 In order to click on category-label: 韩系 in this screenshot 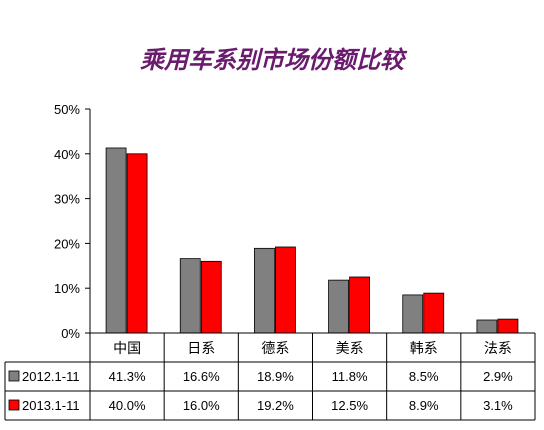, I will do `click(424, 349)`.